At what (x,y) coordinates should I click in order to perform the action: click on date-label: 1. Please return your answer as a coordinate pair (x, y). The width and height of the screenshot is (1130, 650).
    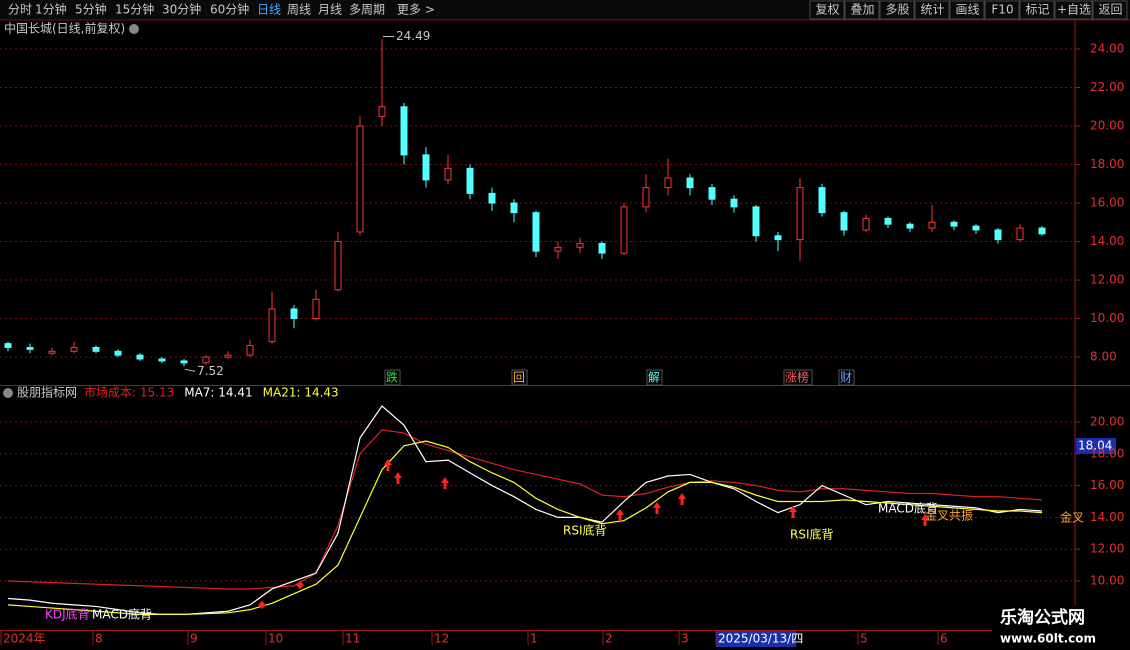
    Looking at the image, I should click on (534, 639).